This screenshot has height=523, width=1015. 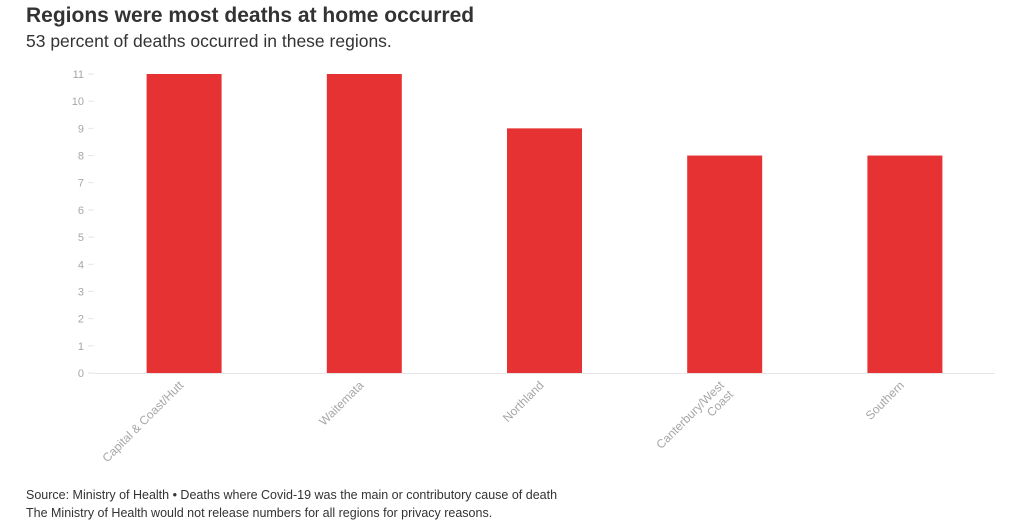 I want to click on x-tick-label: Northland, so click(x=523, y=401).